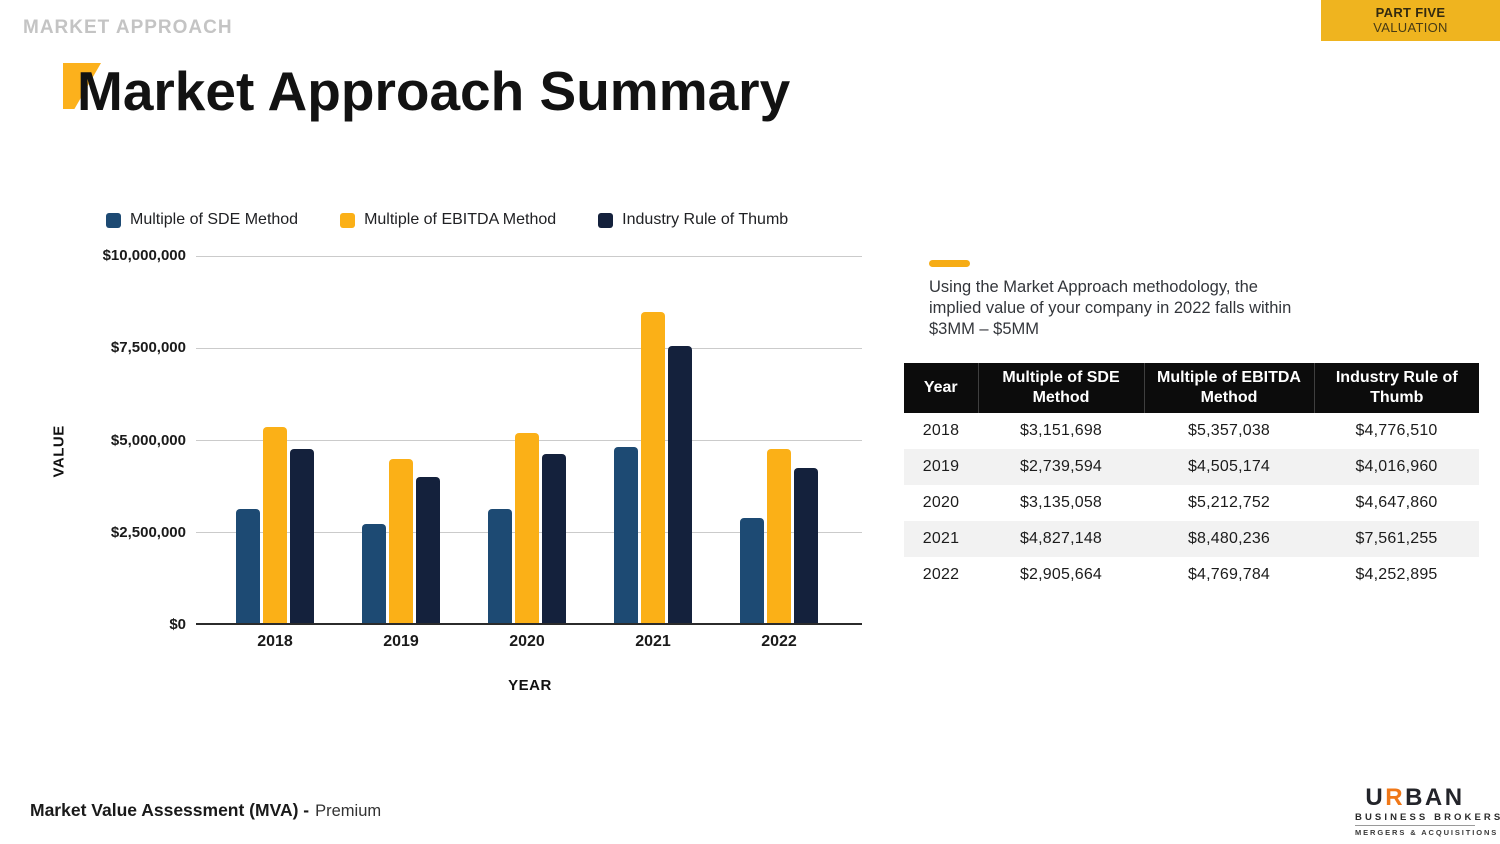 The image size is (1500, 844). Describe the element at coordinates (148, 348) in the screenshot. I see `y-tick-label: $7,500,000` at that location.